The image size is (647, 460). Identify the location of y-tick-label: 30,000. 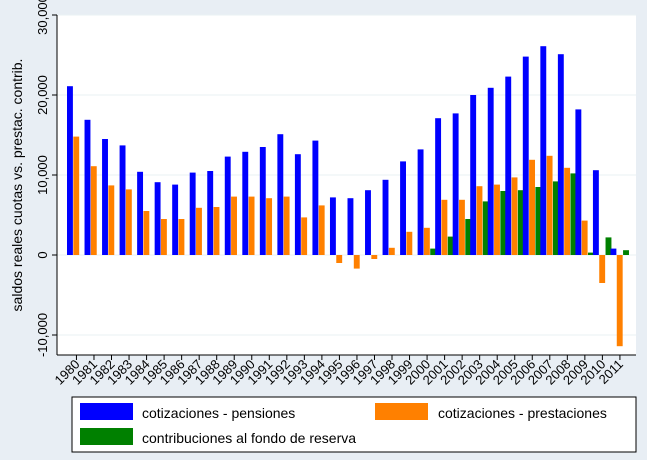
(42, 17).